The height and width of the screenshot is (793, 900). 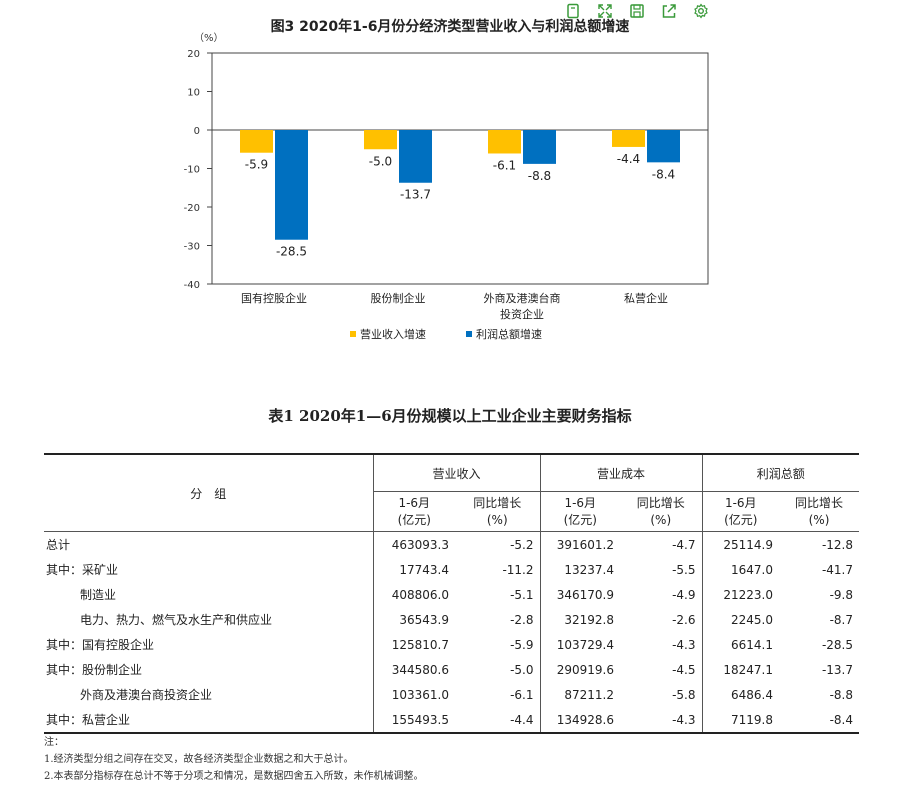 I want to click on y-tick-label: -30, so click(x=192, y=247).